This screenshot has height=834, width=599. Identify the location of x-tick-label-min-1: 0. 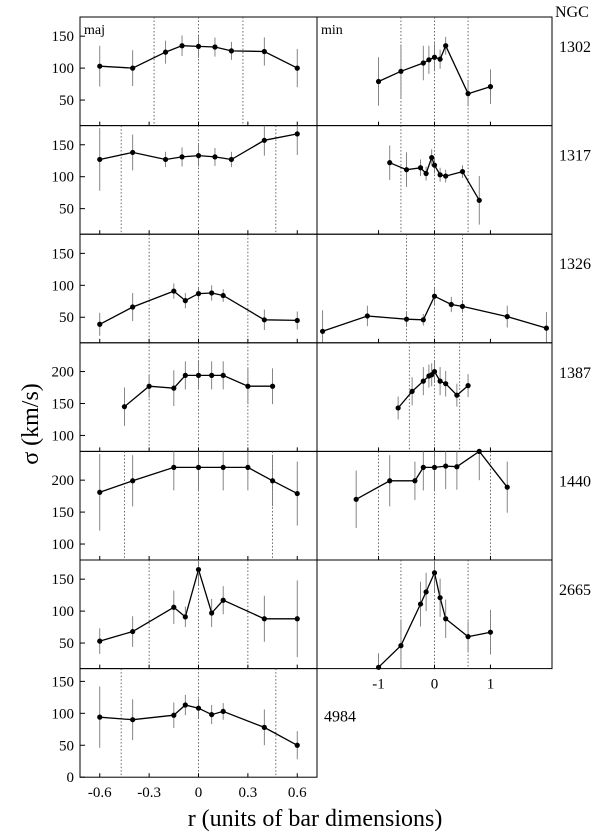
(435, 685).